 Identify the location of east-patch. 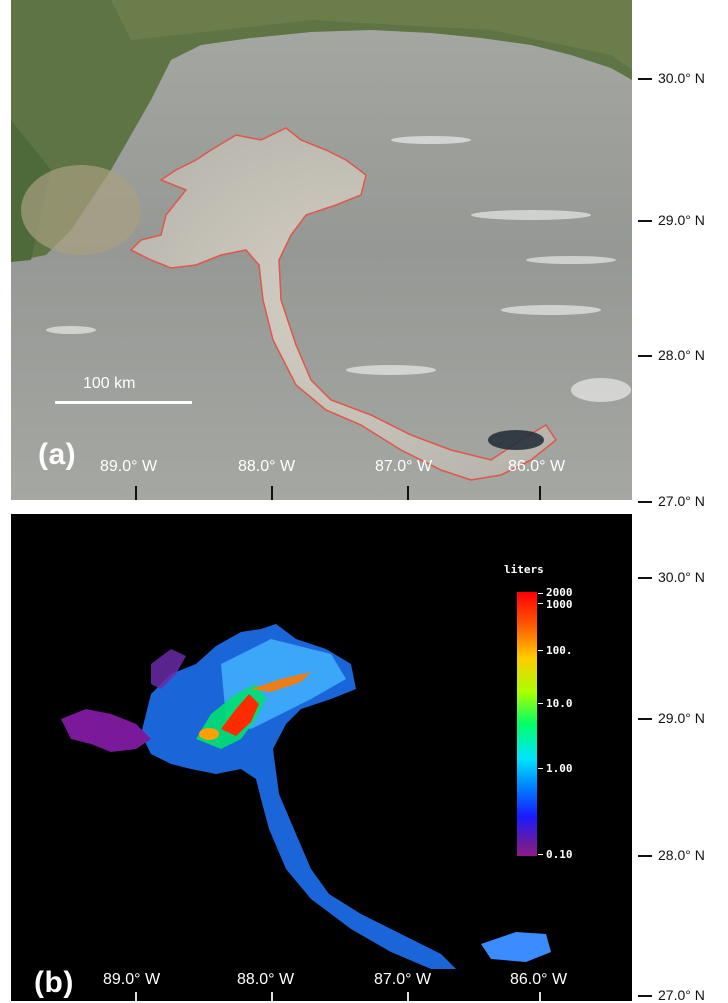
(516, 947).